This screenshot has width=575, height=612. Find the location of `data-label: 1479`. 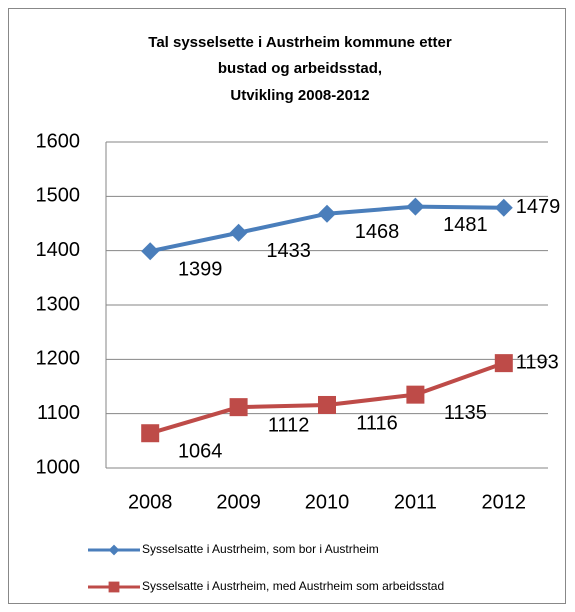

data-label: 1479 is located at coordinates (538, 207).